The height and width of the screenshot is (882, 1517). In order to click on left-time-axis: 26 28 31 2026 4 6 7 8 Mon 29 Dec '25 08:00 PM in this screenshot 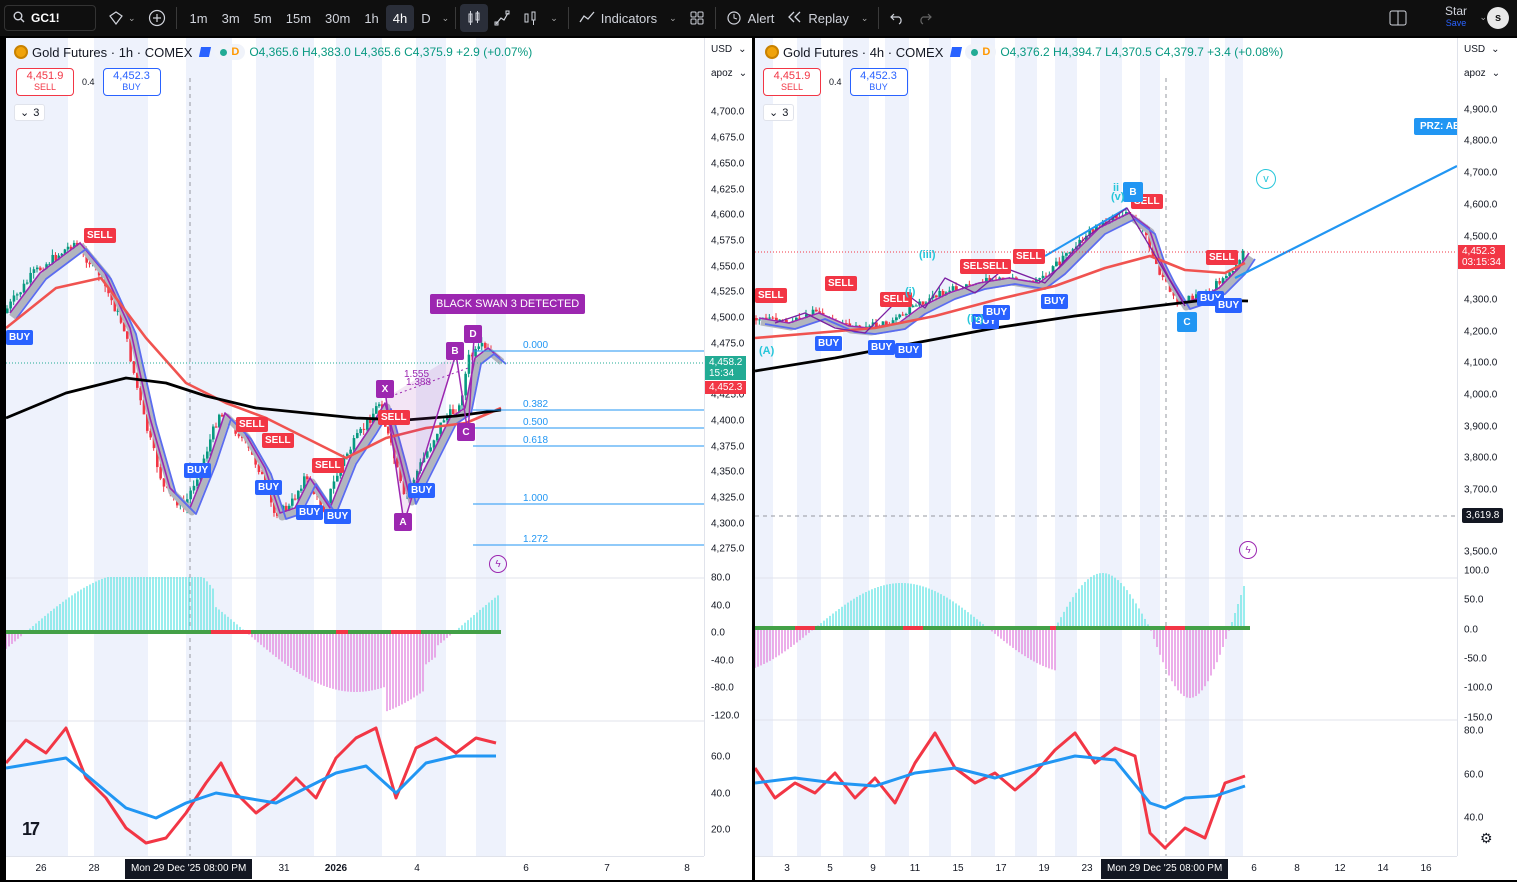, I will do `click(355, 868)`.